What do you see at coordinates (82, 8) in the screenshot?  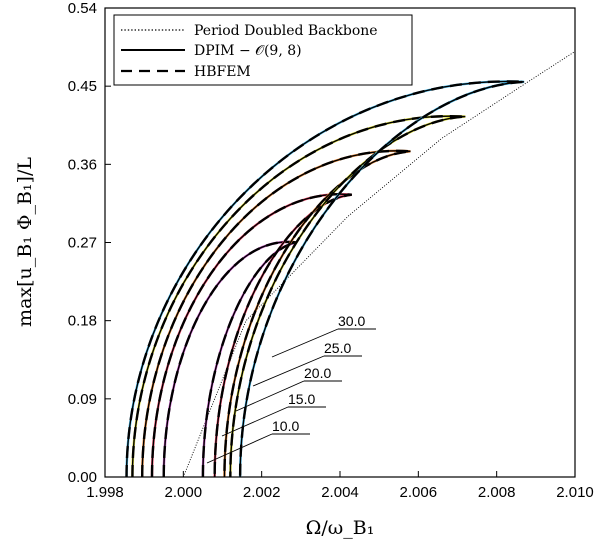 I see `y-tick-label: 0.54` at bounding box center [82, 8].